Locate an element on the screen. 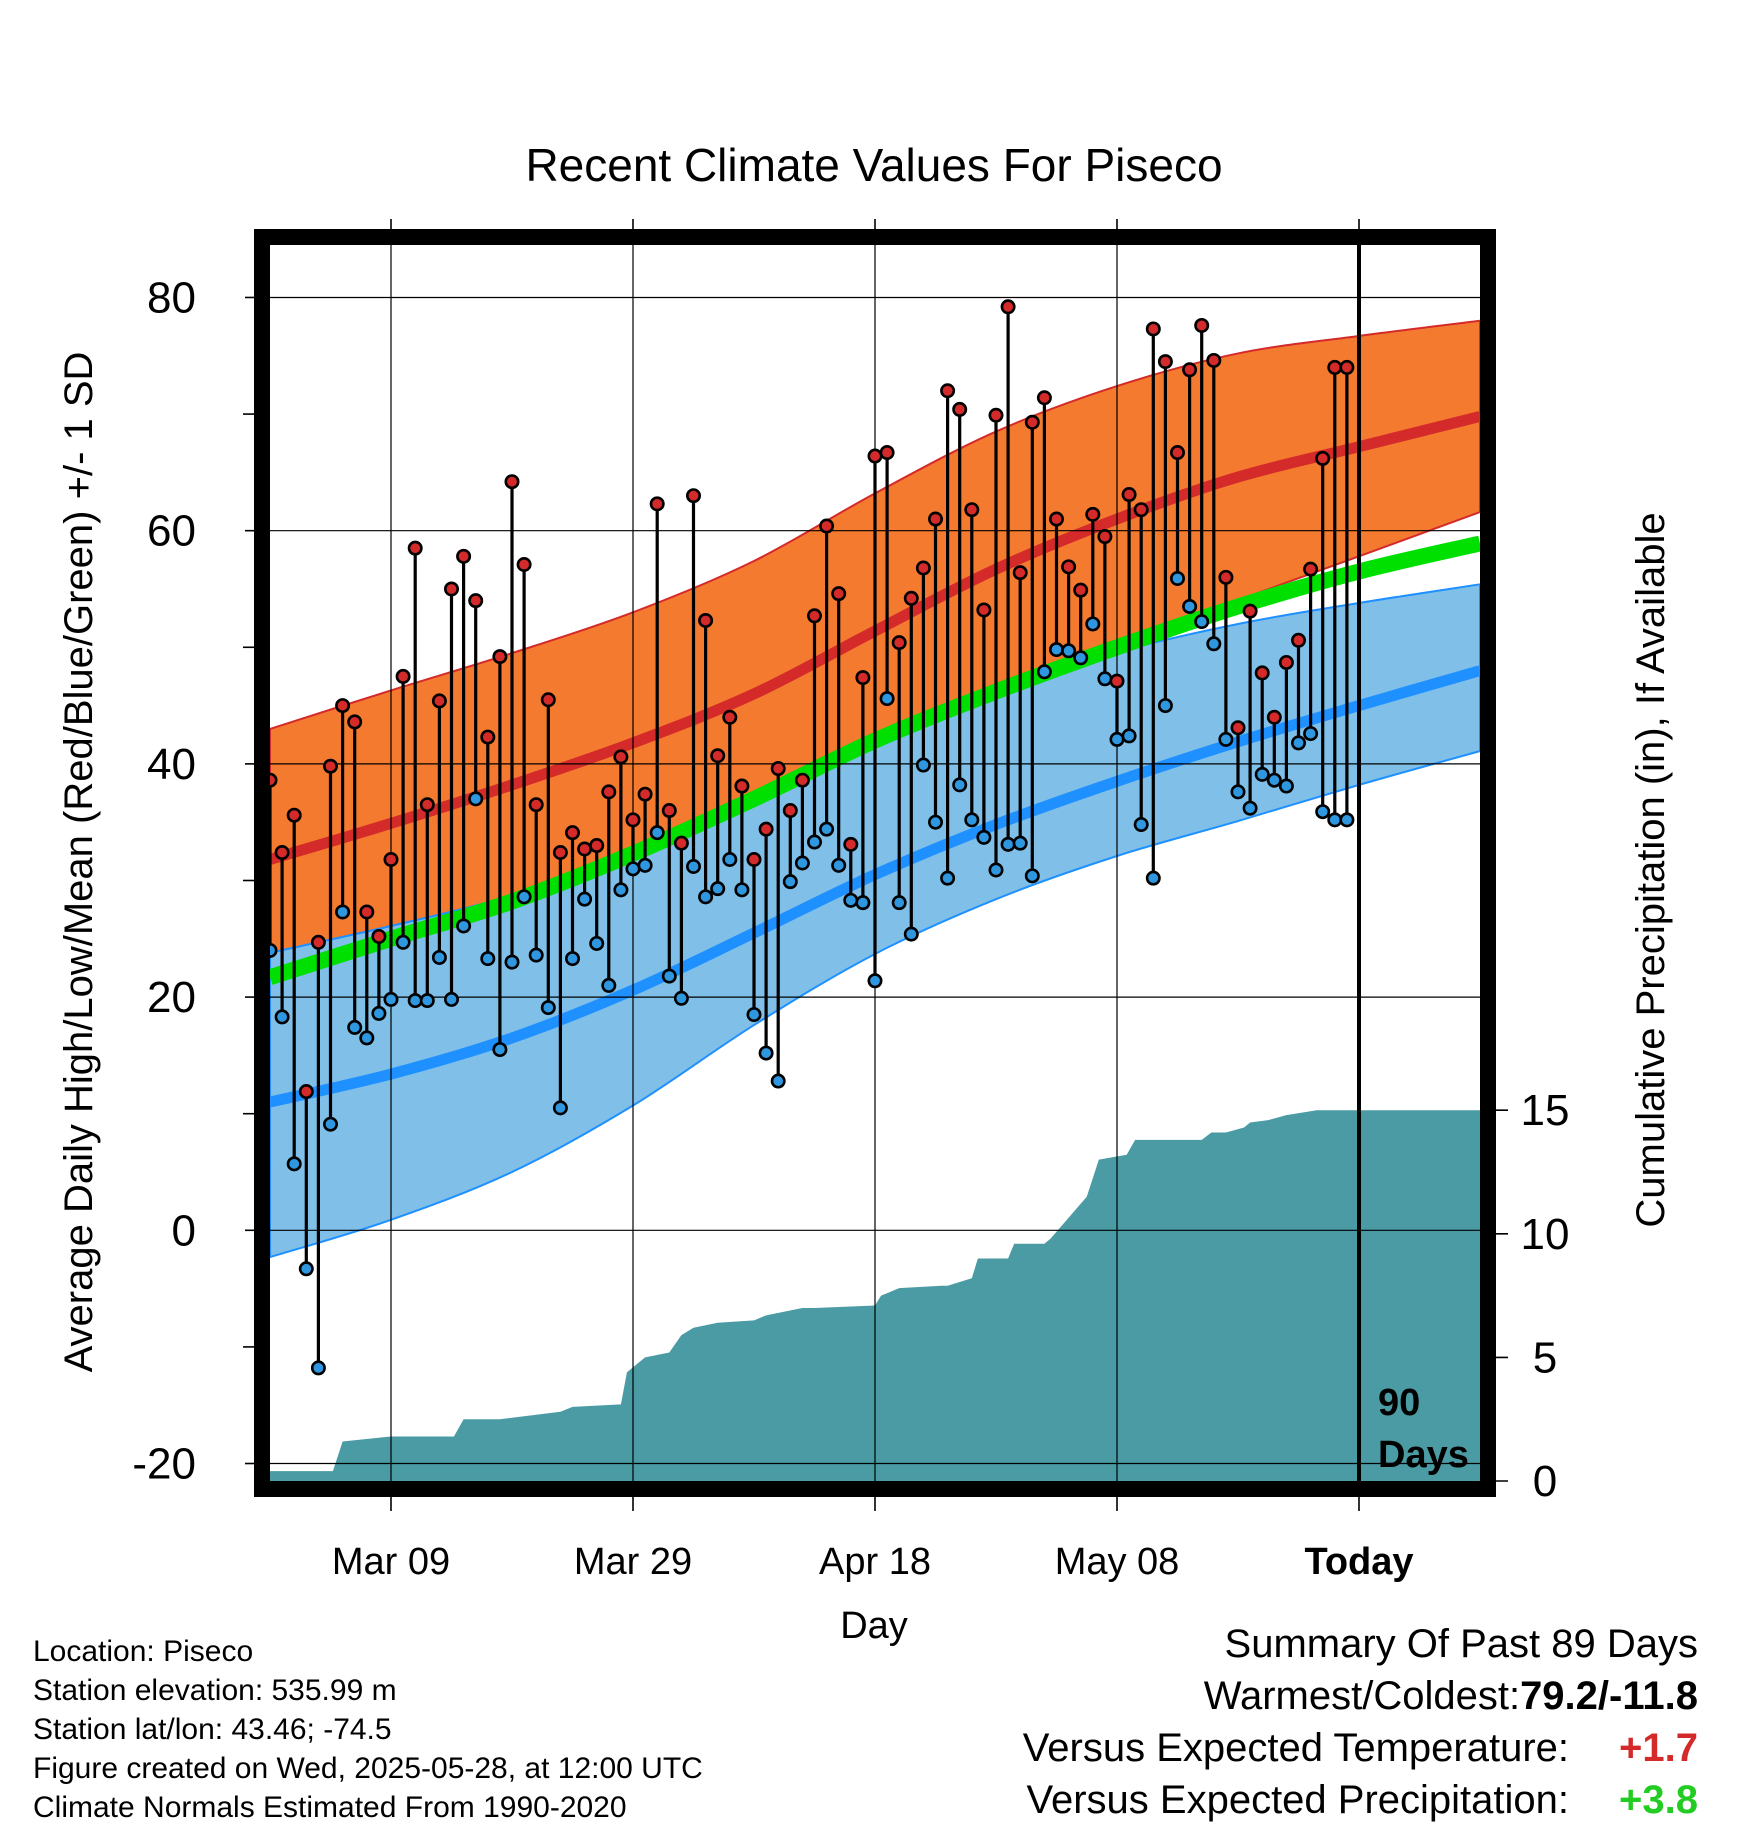 Image resolution: width=1748 pixels, height=1828 pixels. precip-anomaly-row: Versus Expected Precipitation: +3.8 is located at coordinates (1361, 1800).